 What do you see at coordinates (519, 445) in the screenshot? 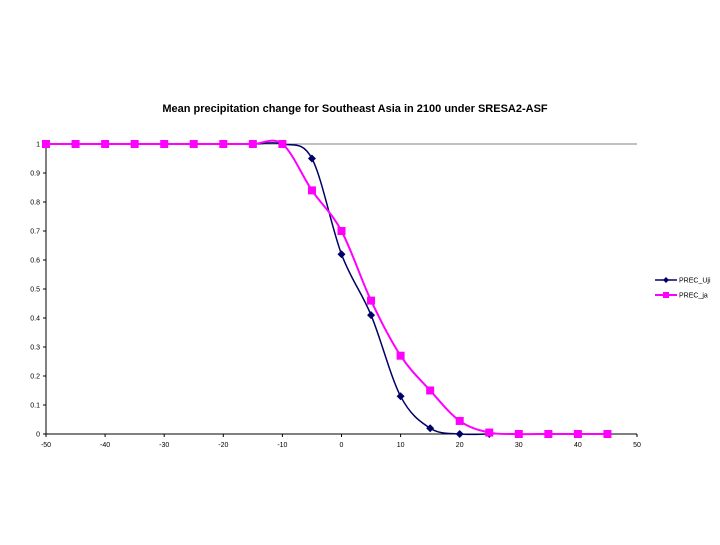
I see `x-tick-label: 30` at bounding box center [519, 445].